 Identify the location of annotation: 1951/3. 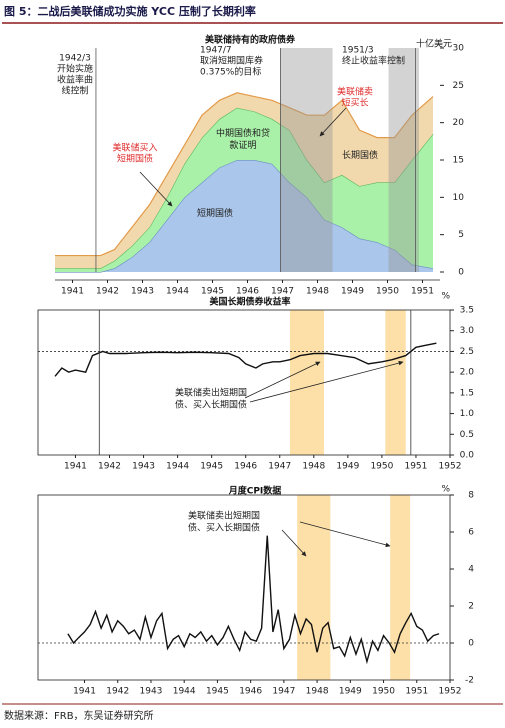
(358, 51).